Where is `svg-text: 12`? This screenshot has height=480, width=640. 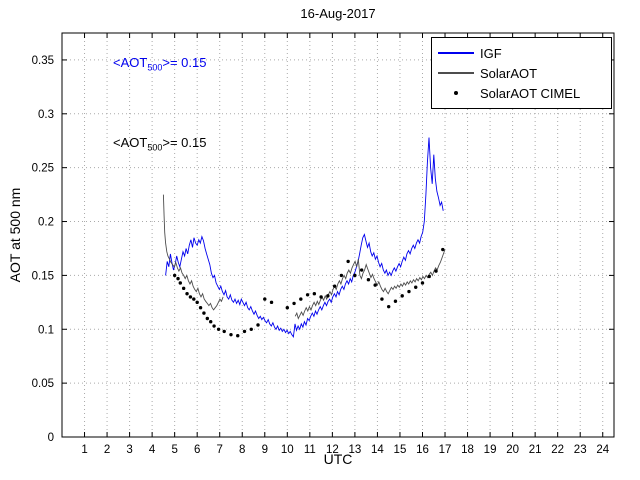
svg-text: 12 is located at coordinates (332, 450).